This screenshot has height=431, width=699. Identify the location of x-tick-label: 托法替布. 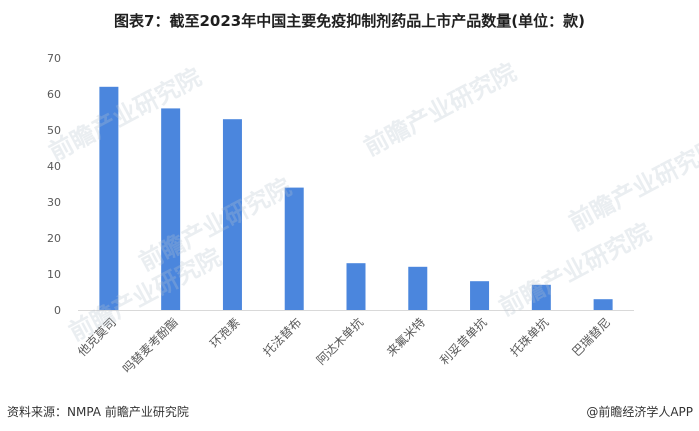
(282, 337).